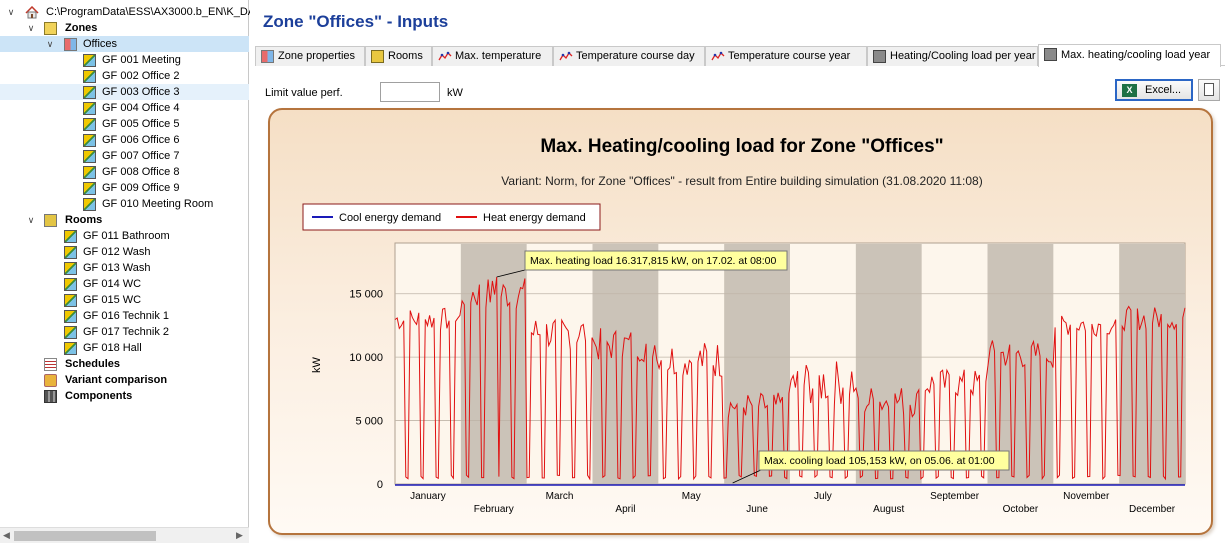 This screenshot has height=543, width=1231. What do you see at coordinates (126, 236) in the screenshot?
I see `tree-room-label: GF 011 Bathroom` at bounding box center [126, 236].